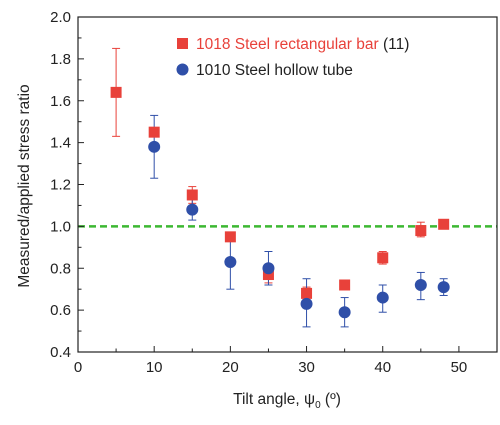 This screenshot has width=500, height=425. Describe the element at coordinates (154, 367) in the screenshot. I see `x-tick-label: 10` at that location.